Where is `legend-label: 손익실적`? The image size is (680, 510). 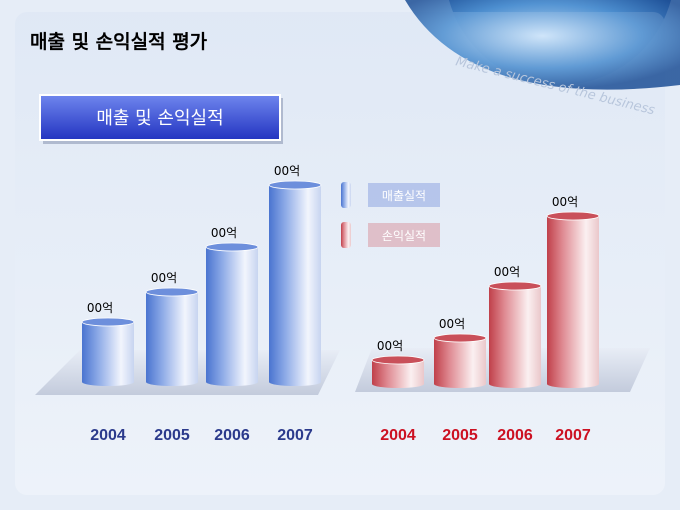 legend-label: 손익실적 is located at coordinates (404, 236).